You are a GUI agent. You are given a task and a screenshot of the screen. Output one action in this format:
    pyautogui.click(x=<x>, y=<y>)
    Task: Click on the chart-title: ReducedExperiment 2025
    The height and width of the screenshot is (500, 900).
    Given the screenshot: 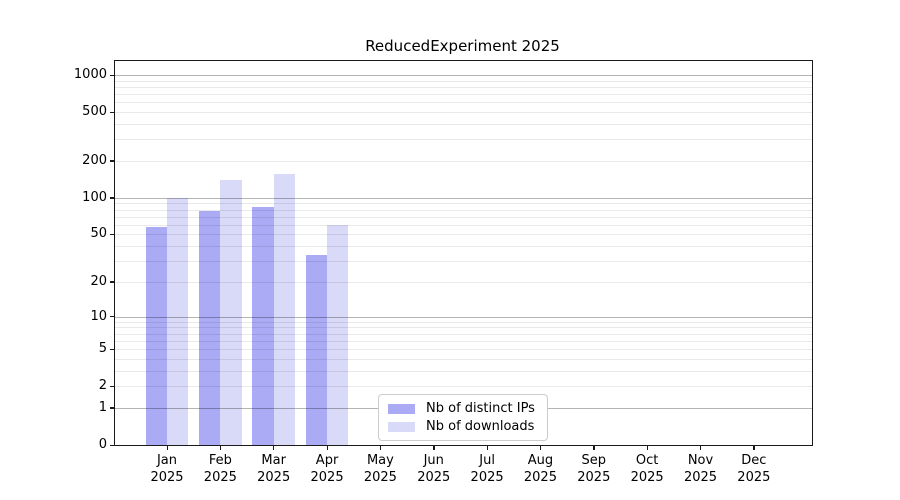 What is the action you would take?
    pyautogui.click(x=462, y=46)
    